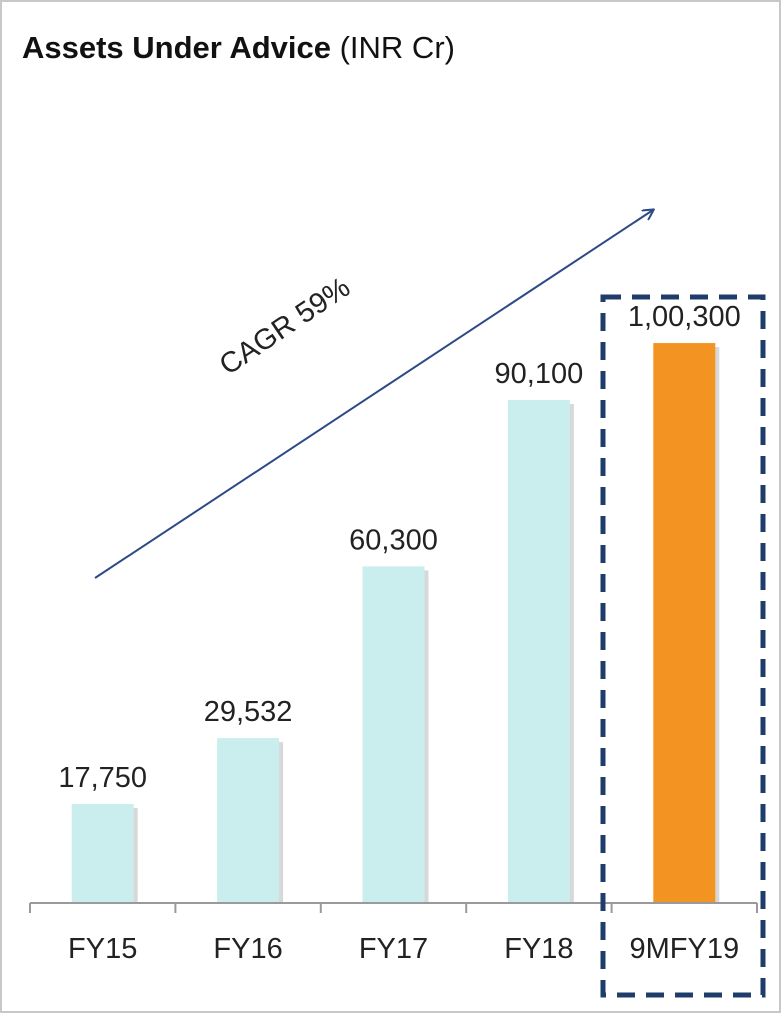  Describe the element at coordinates (393, 949) in the screenshot. I see `x-tick-label-fy17: FY17` at that location.